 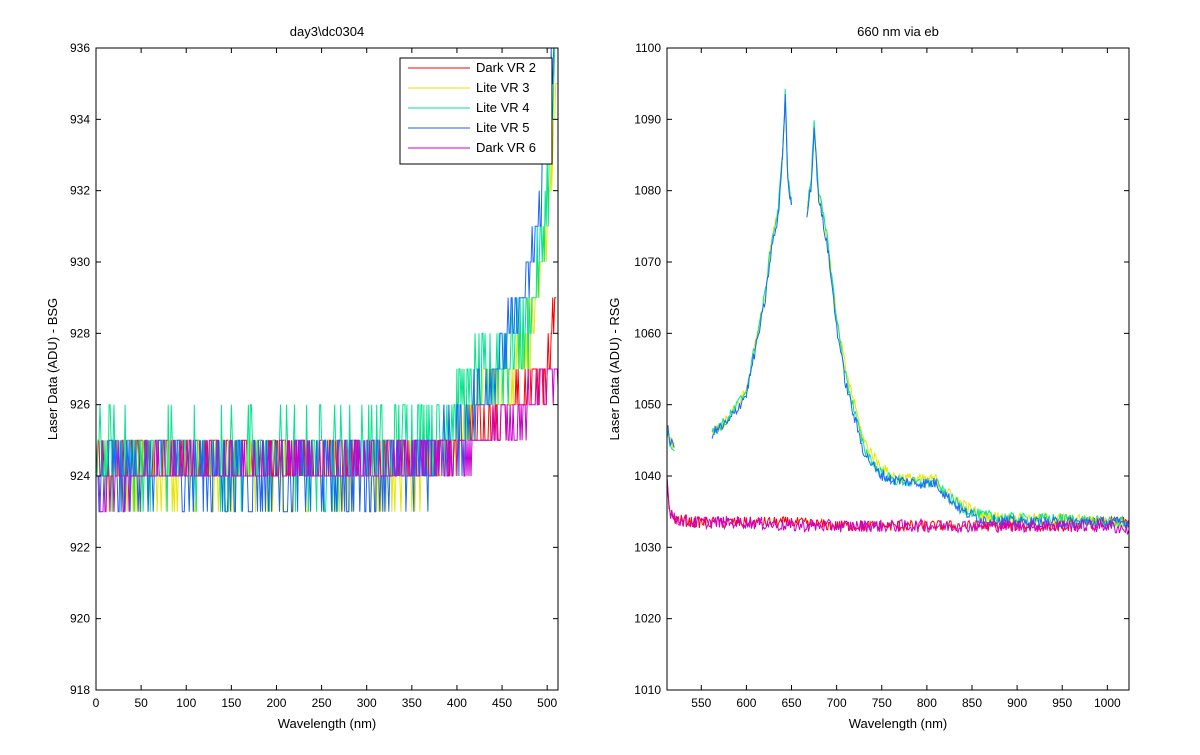 What do you see at coordinates (80, 191) in the screenshot?
I see `y-tick-label: 932` at bounding box center [80, 191].